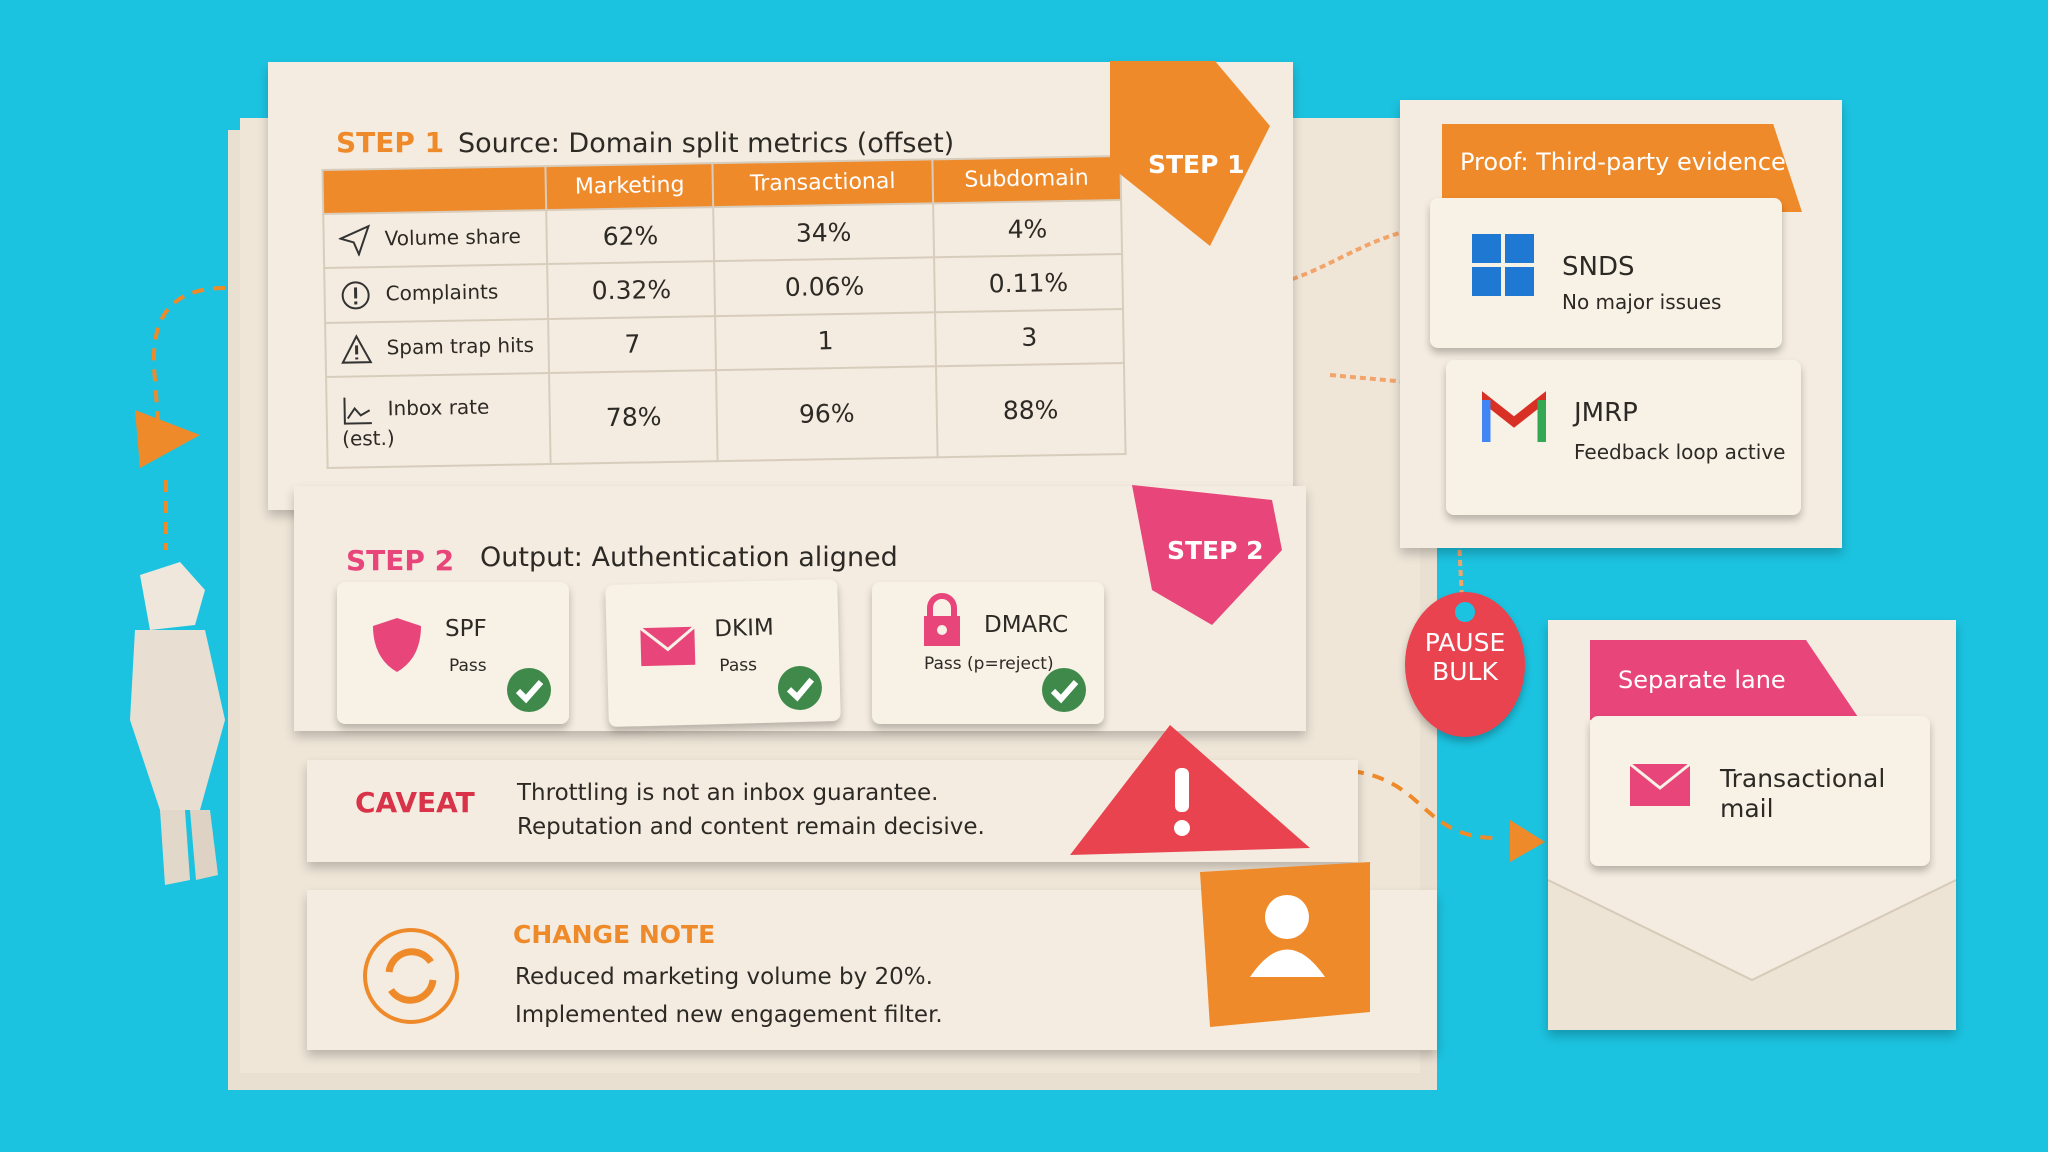  What do you see at coordinates (1029, 337) in the screenshot?
I see `value-cell: 3` at bounding box center [1029, 337].